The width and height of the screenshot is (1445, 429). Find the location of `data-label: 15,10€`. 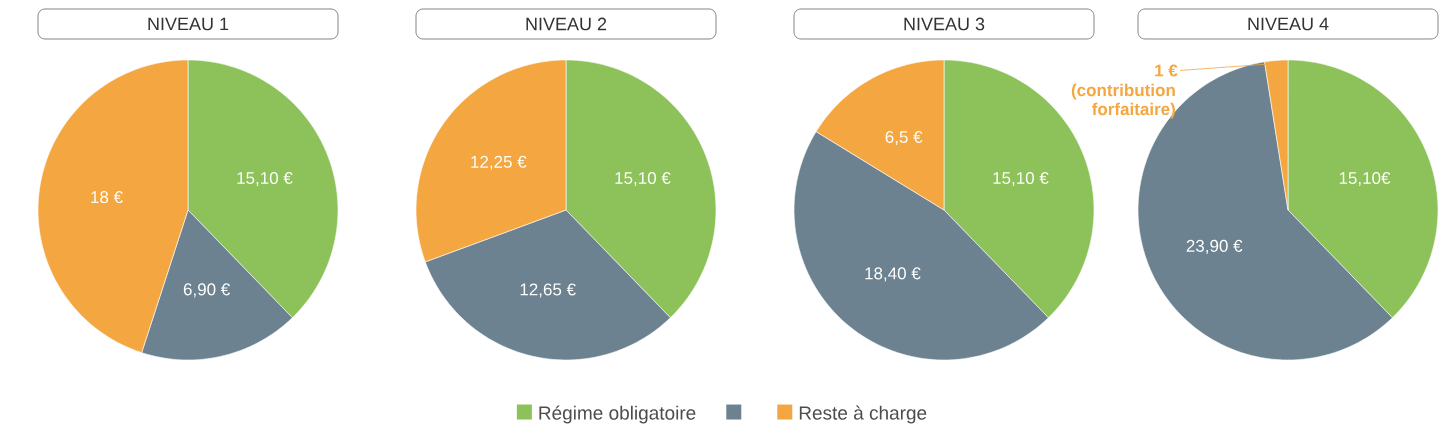

data-label: 15,10€ is located at coordinates (1365, 179).